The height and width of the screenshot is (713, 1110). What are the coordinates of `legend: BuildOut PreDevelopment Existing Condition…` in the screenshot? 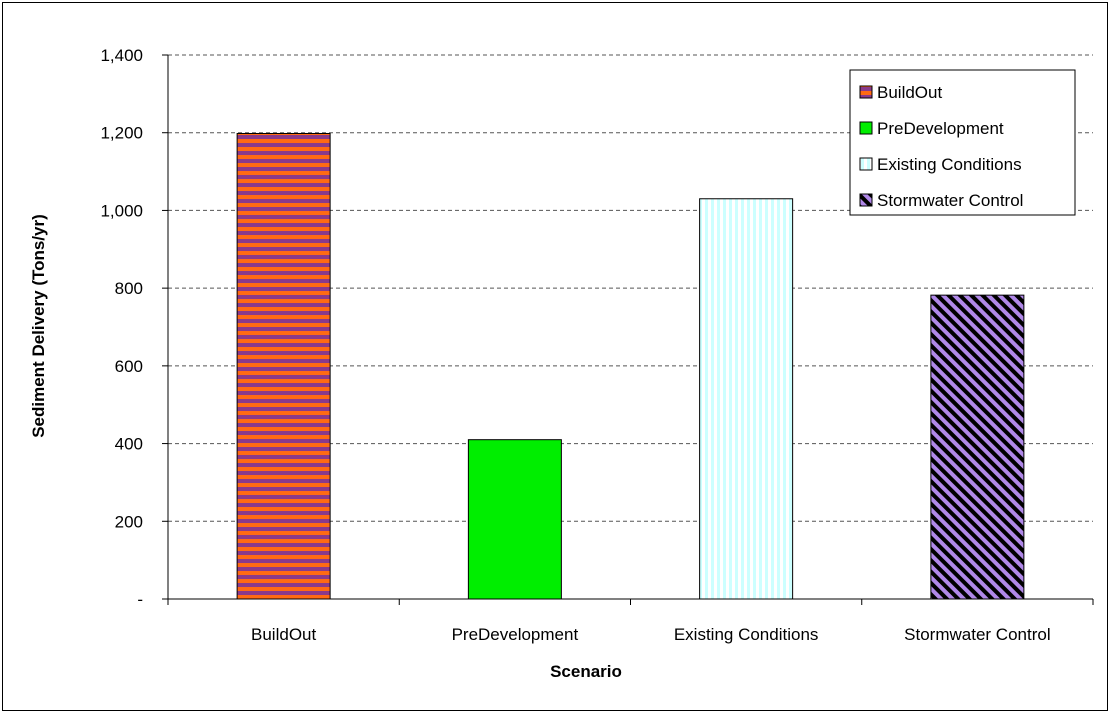 It's located at (962, 142).